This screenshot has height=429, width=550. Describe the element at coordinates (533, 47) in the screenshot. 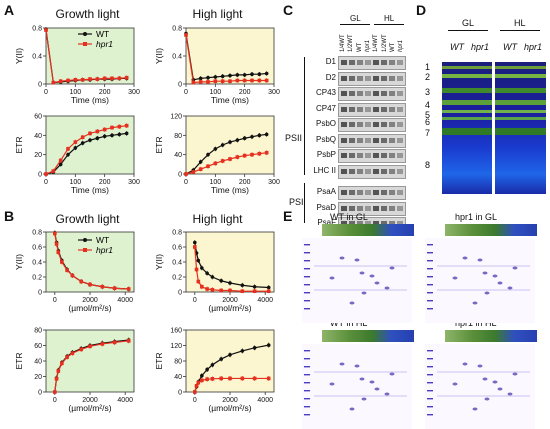

I see `gel-lane-4: hpr1` at that location.